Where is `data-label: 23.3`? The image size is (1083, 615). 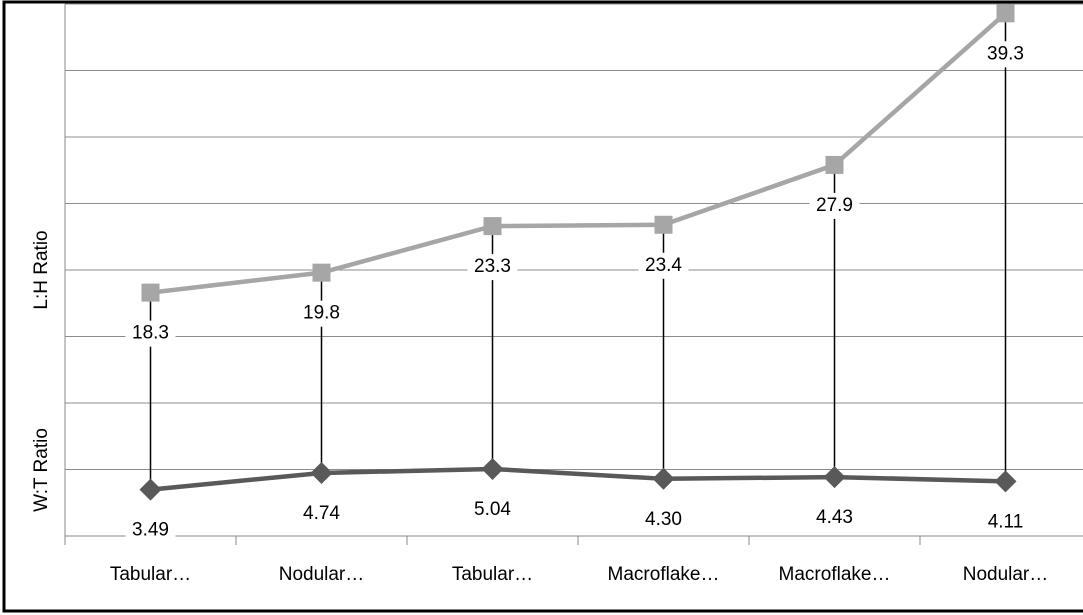 data-label: 23.3 is located at coordinates (492, 266).